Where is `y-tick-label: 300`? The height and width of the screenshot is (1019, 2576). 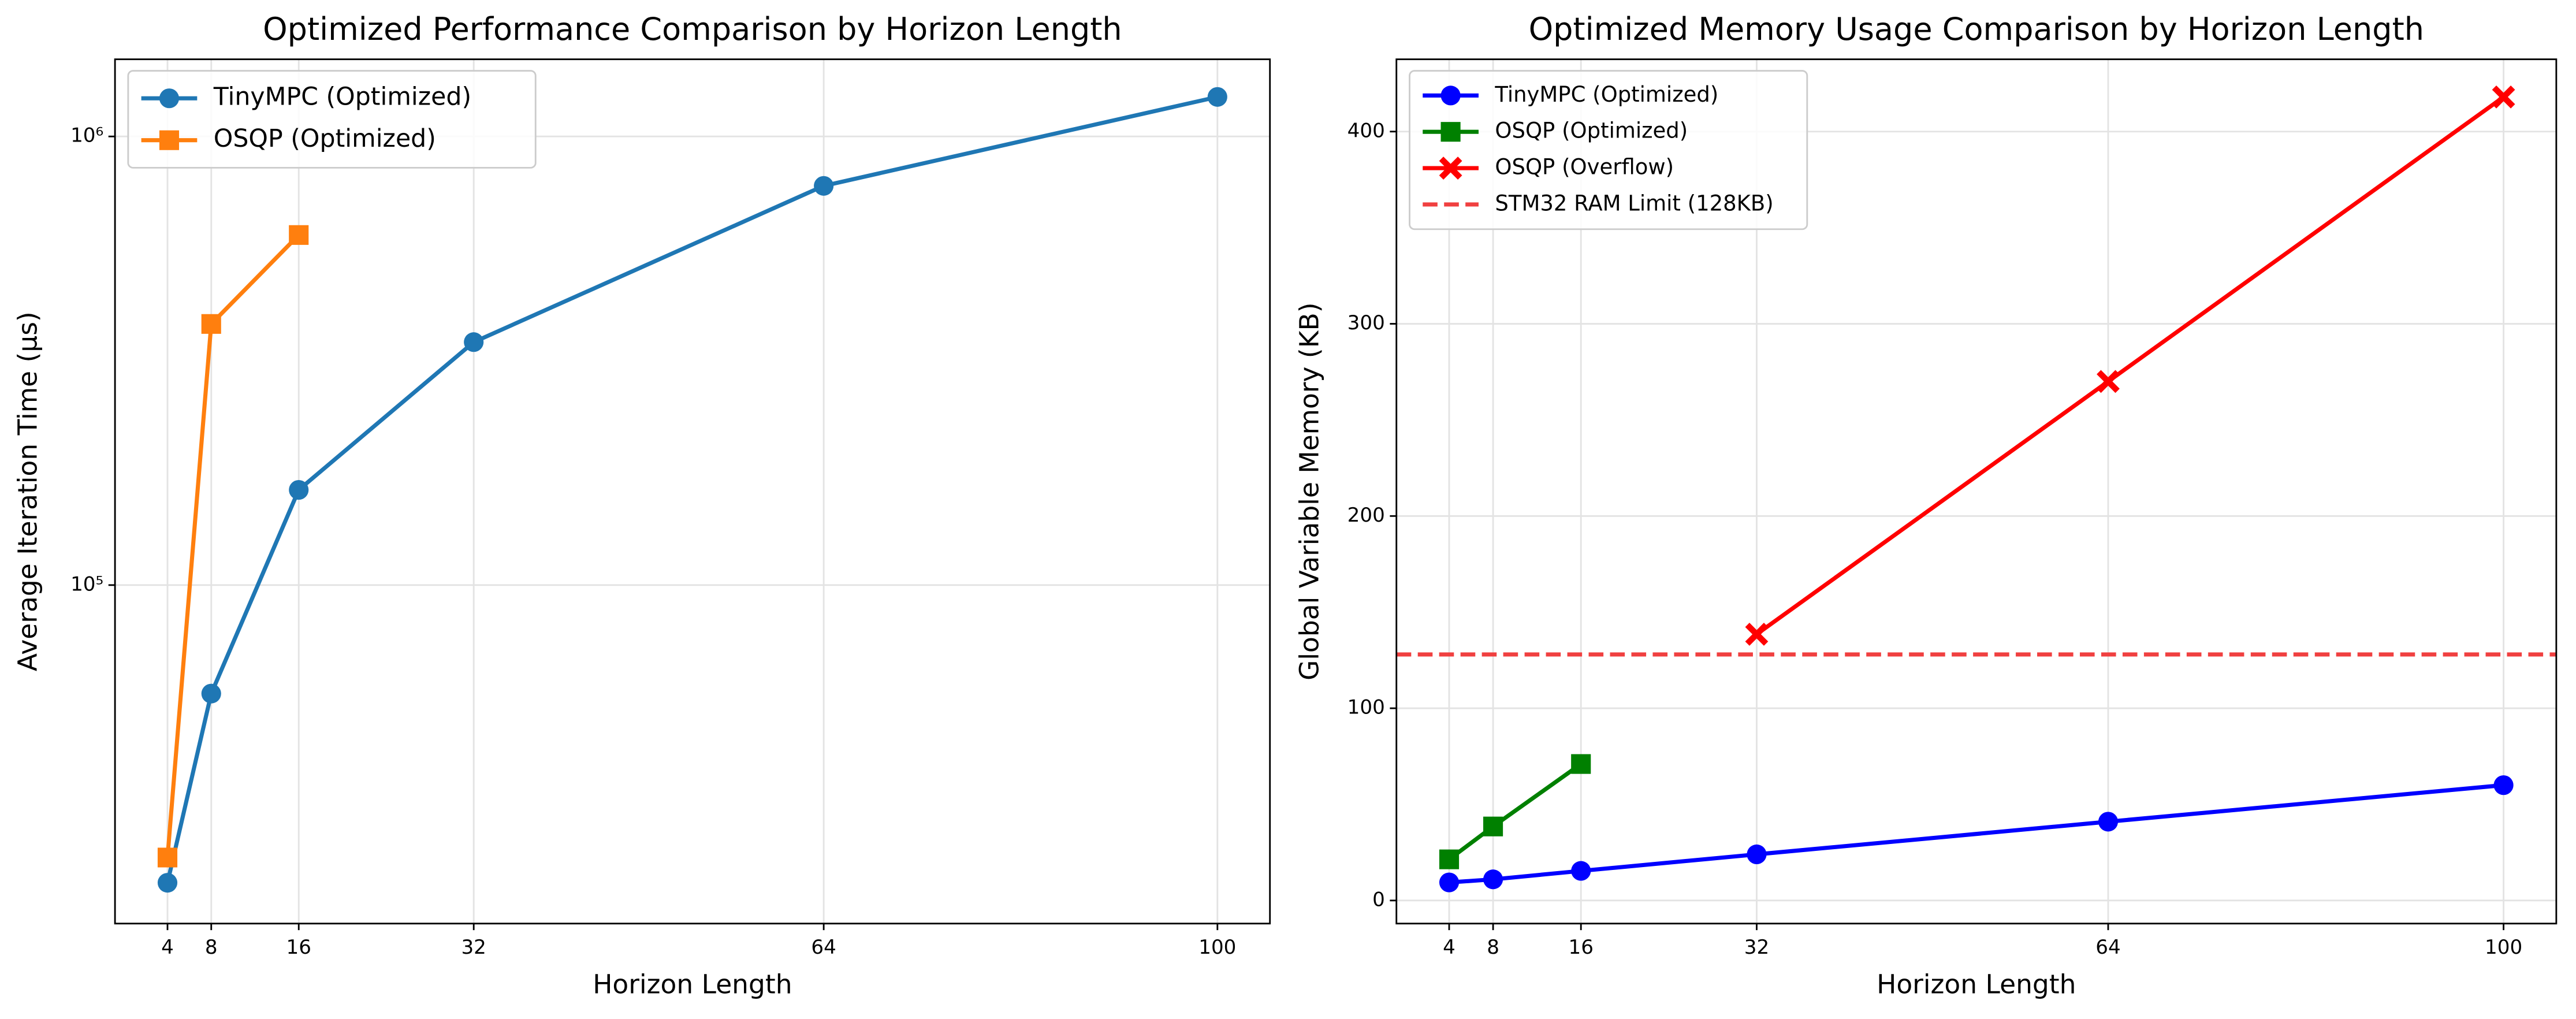
y-tick-label: 300 is located at coordinates (1366, 322).